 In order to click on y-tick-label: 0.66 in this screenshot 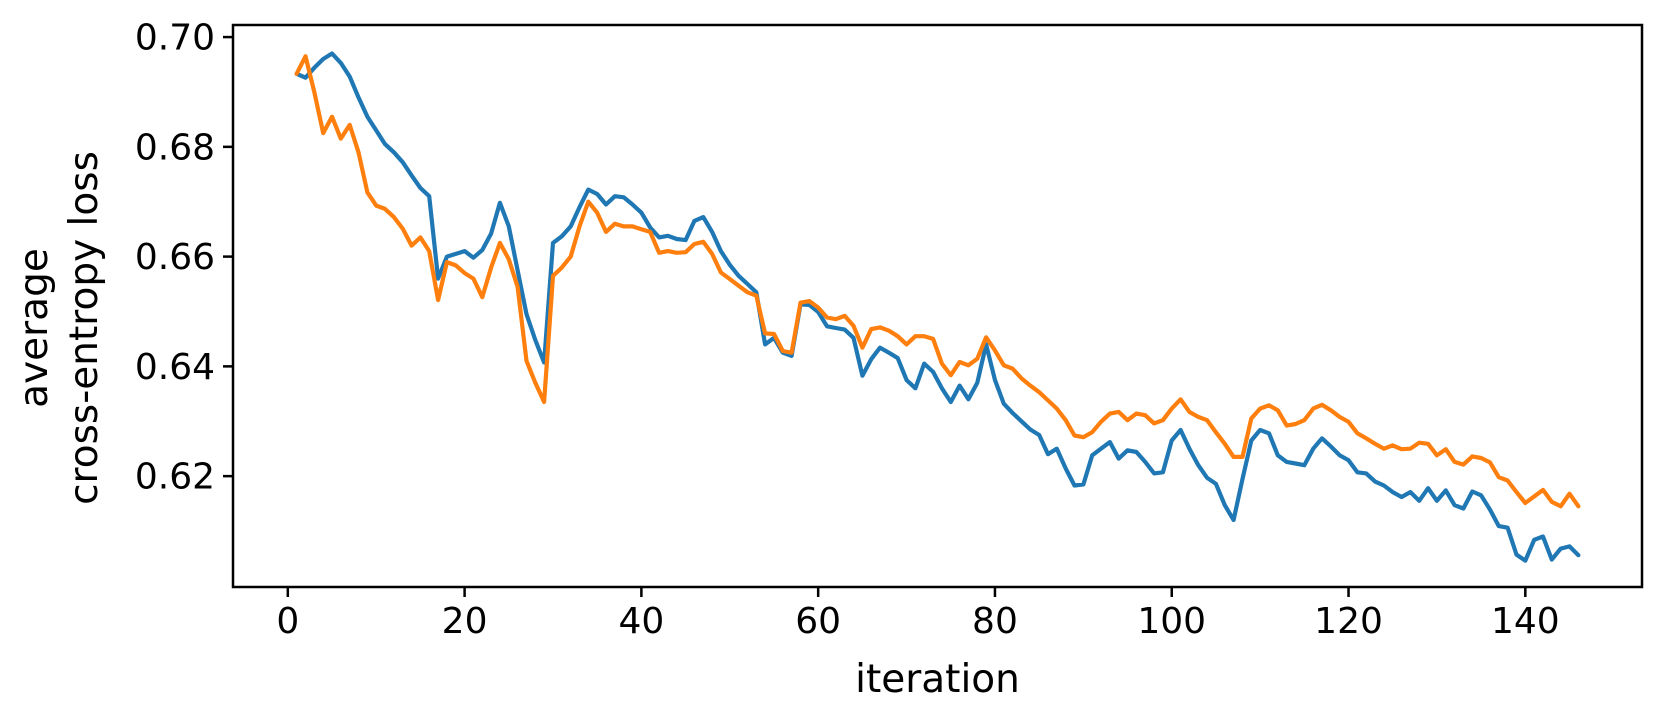, I will do `click(175, 257)`.